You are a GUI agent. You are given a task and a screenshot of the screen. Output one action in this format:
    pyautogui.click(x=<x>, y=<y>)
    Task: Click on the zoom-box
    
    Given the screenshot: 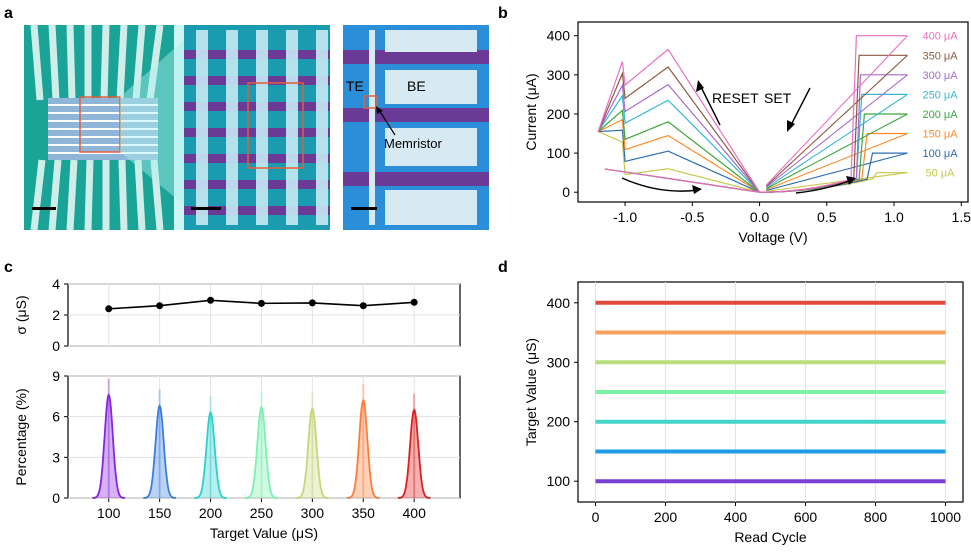 What is the action you would take?
    pyautogui.click(x=100, y=124)
    